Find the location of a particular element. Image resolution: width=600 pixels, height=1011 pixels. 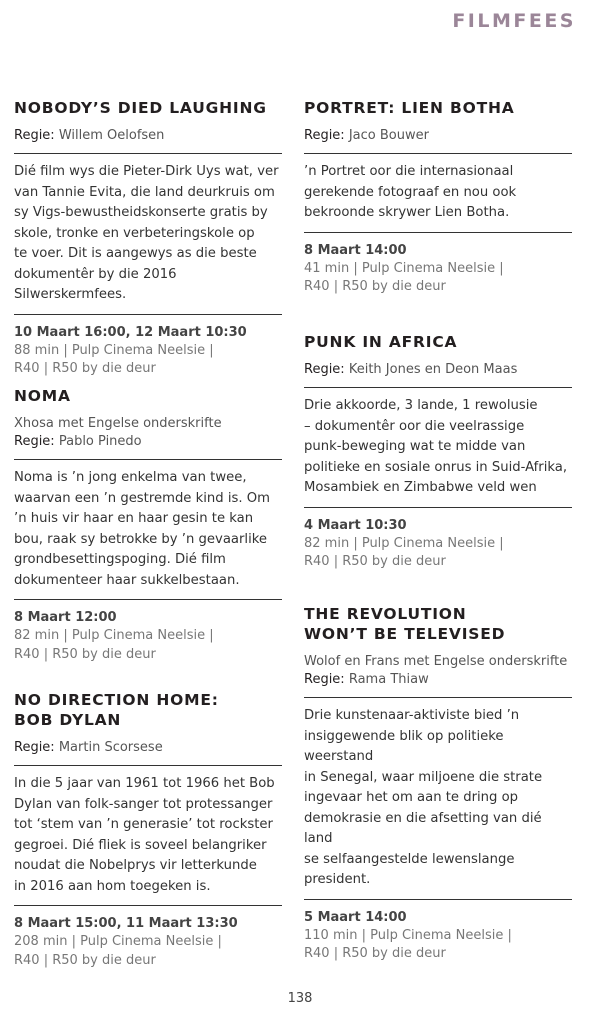

film-title: THE REVOLUTION WON’T BE TELEVISED is located at coordinates (438, 624).